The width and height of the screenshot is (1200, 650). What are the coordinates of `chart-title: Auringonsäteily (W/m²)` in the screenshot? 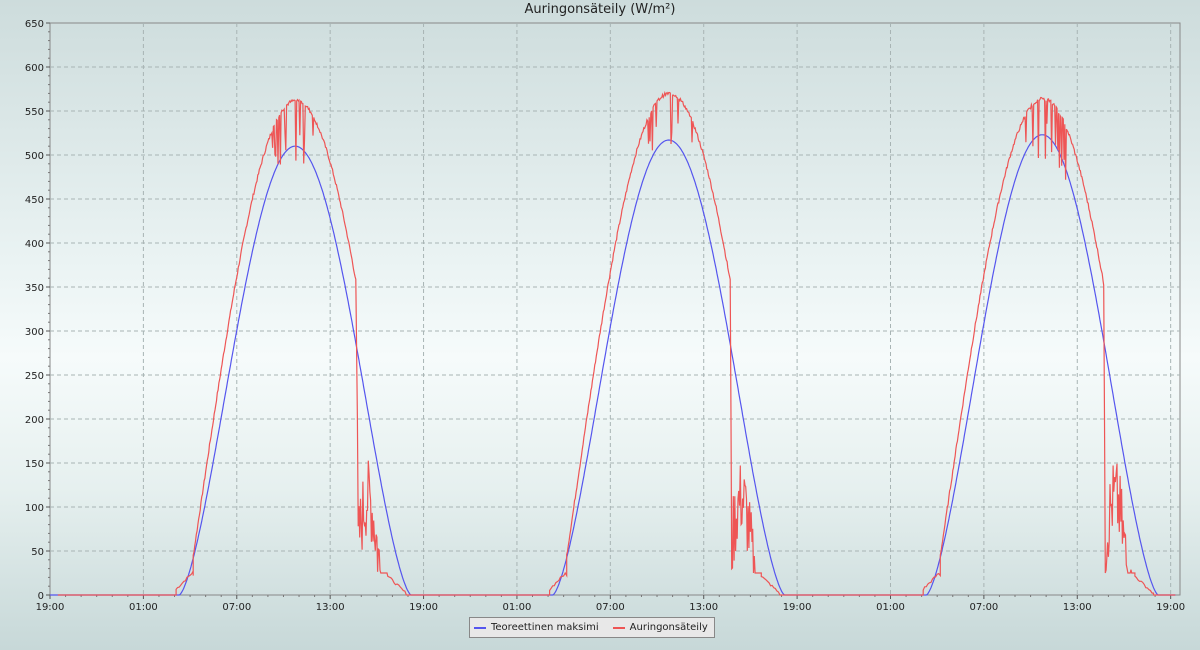 It's located at (600, 9).